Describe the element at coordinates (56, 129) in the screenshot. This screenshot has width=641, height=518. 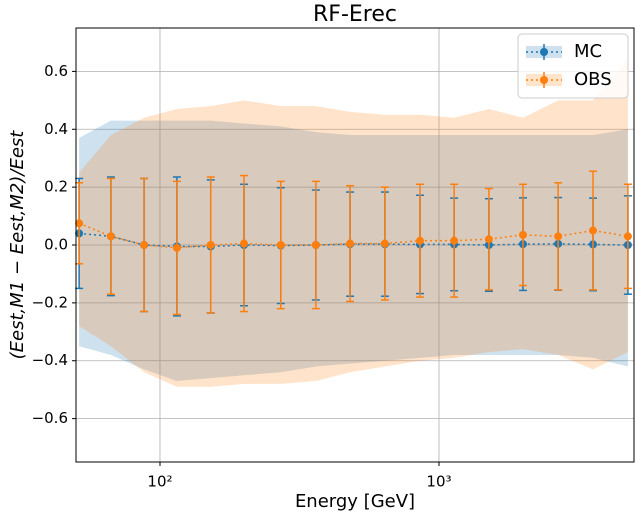
I see `y-tick-label: 0.4` at that location.